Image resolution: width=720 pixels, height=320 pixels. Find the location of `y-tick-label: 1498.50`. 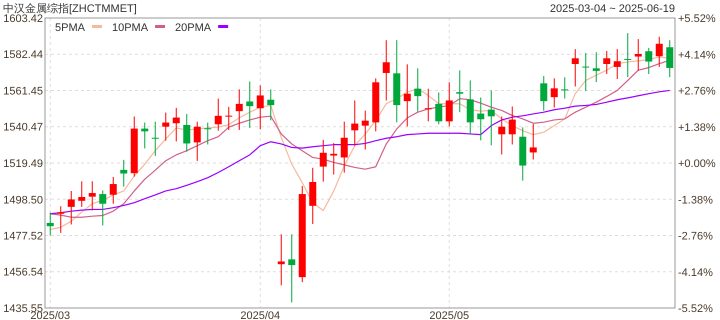

y-tick-label: 1498.50 is located at coordinates (23, 200).